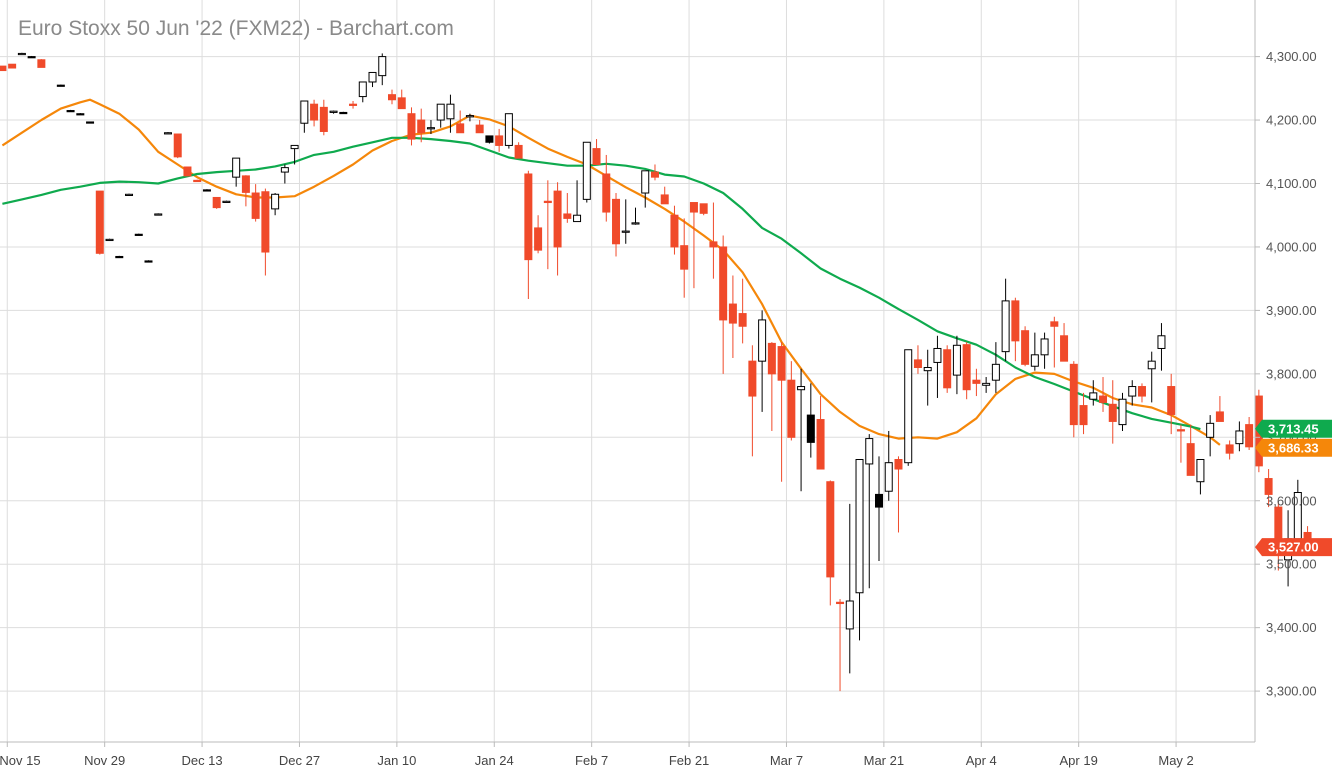 The width and height of the screenshot is (1332, 774). What do you see at coordinates (981, 760) in the screenshot?
I see `x-tick-label: Apr 4` at bounding box center [981, 760].